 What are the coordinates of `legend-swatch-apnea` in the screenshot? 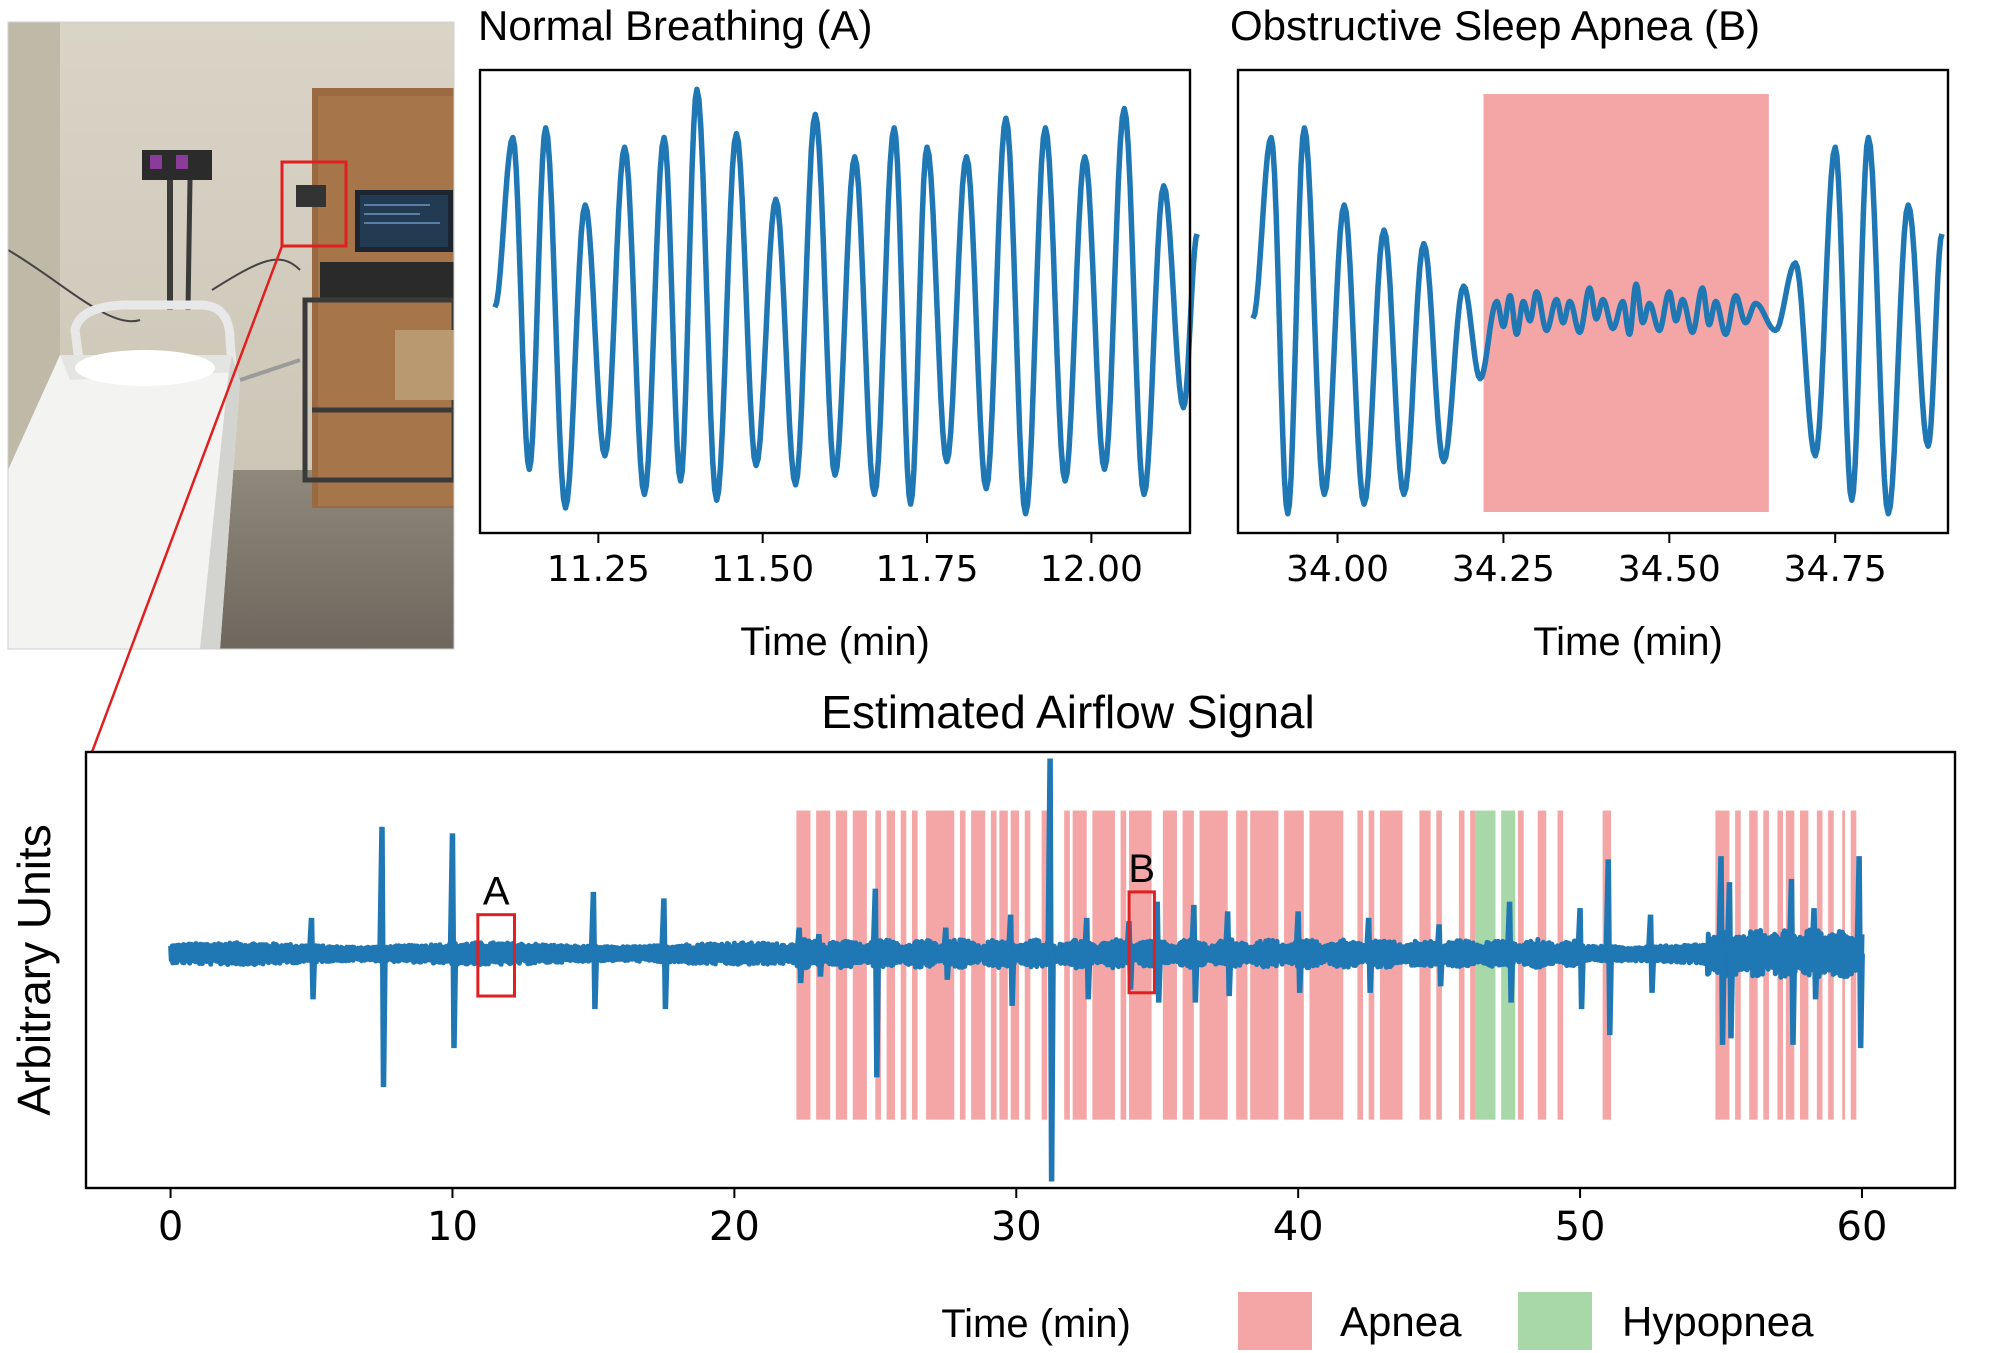 It's located at (1275, 1321).